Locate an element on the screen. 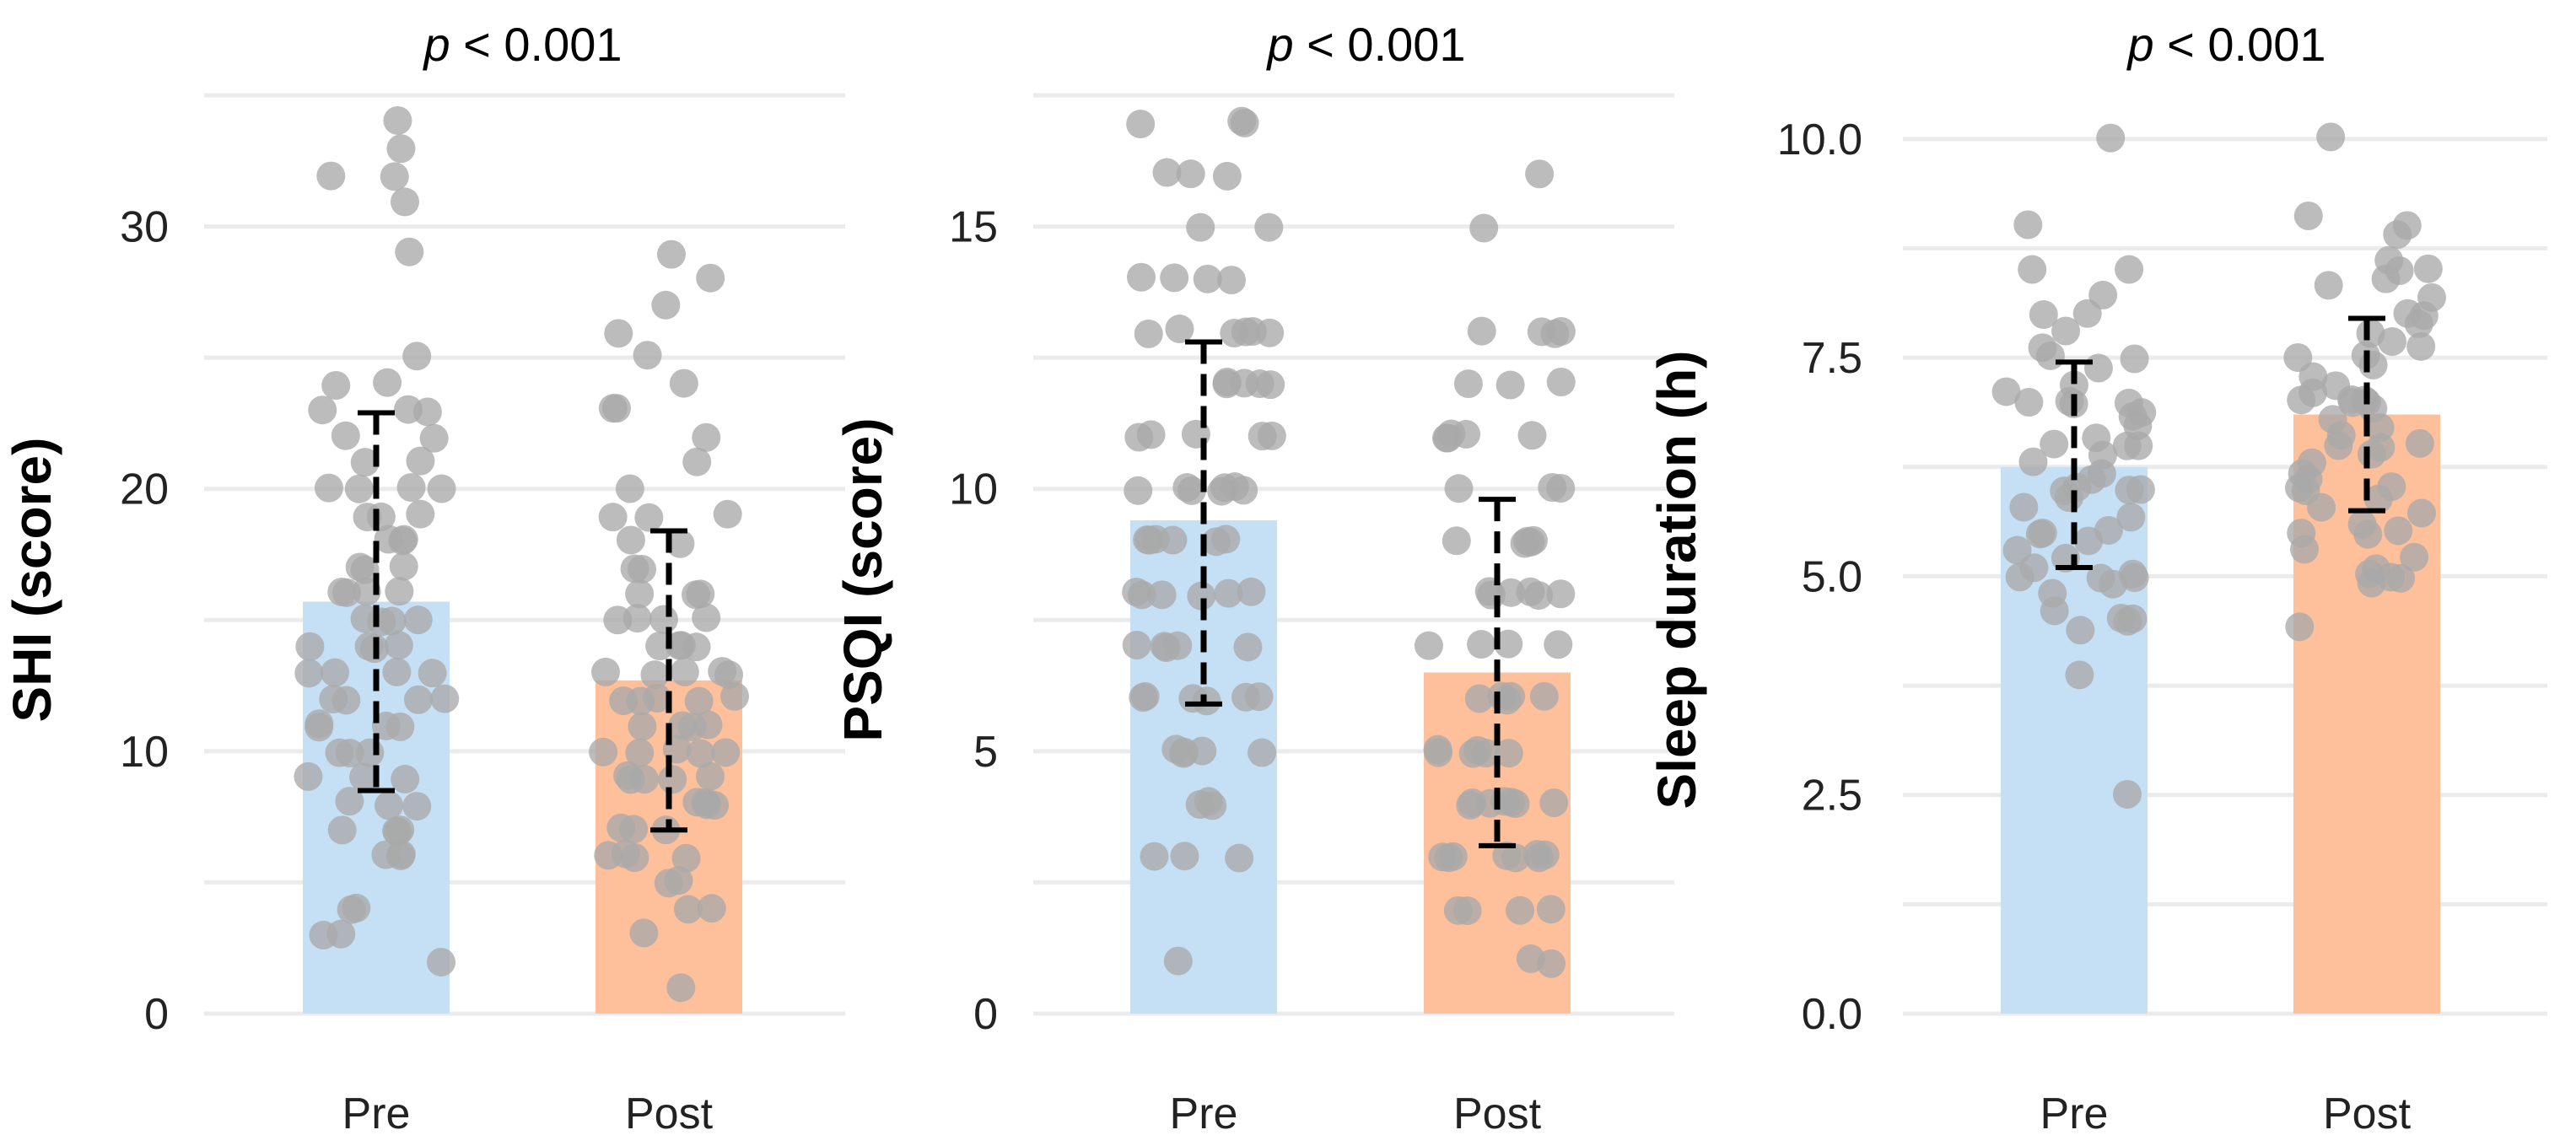  panel-title: p < 0.001 is located at coordinates (2225, 44).